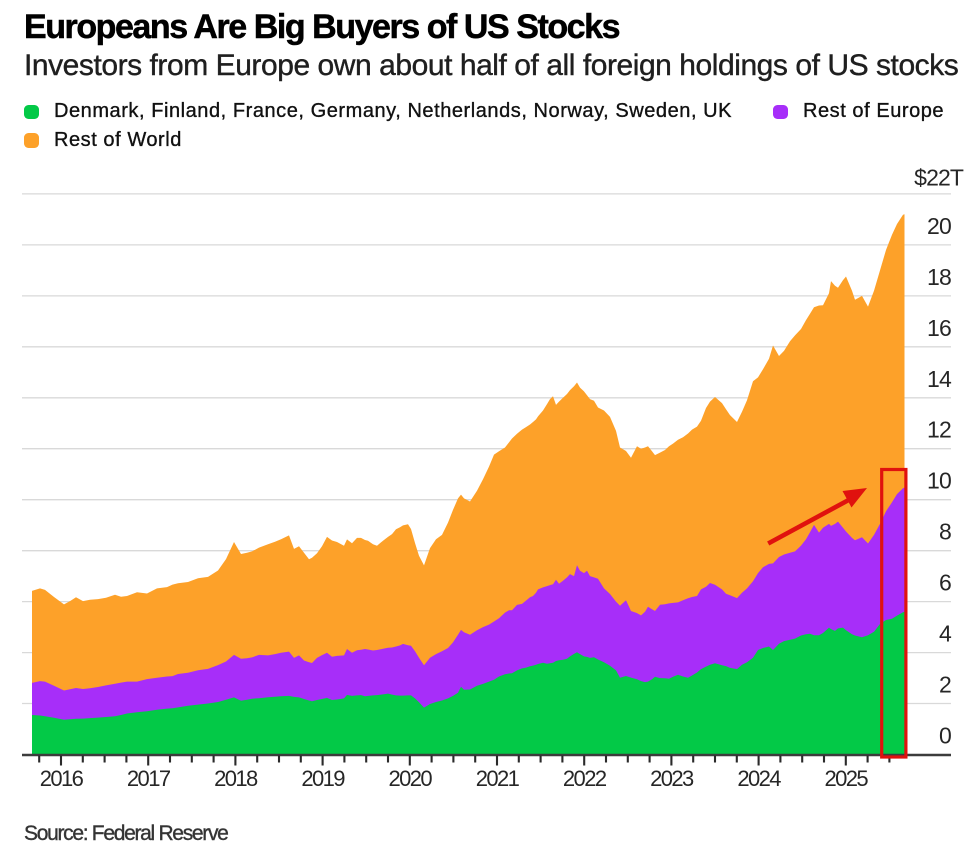 The width and height of the screenshot is (975, 863). Describe the element at coordinates (62, 778) in the screenshot. I see `svg-text: 2016` at that location.